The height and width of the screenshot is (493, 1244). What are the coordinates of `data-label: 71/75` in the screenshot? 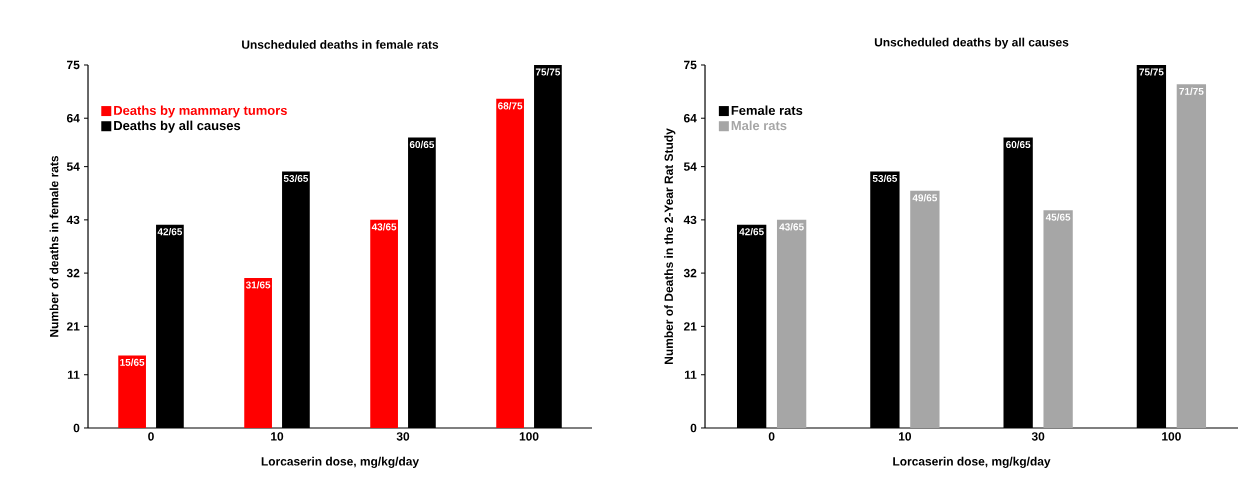 It's located at (1191, 91).